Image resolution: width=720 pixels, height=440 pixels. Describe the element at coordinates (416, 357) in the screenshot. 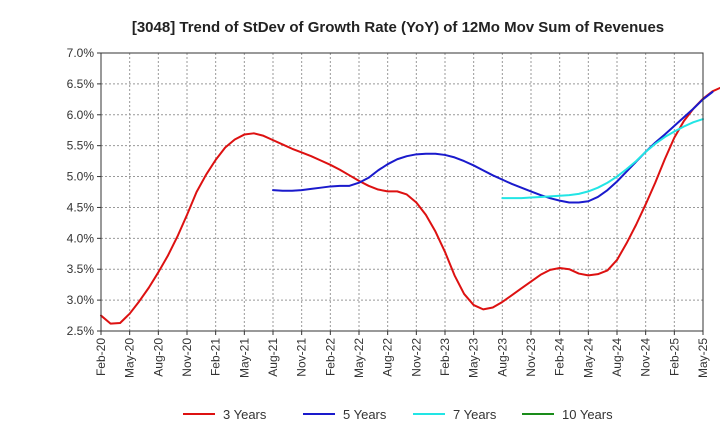

I see `x-tick-label: Nov-22` at that location.